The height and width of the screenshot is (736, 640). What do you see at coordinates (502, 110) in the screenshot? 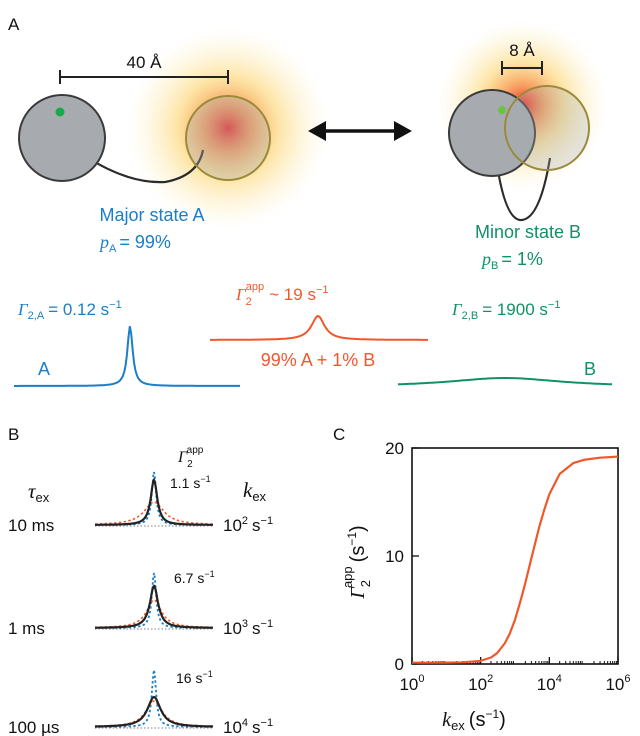
I see `state-b-donor-dot` at bounding box center [502, 110].